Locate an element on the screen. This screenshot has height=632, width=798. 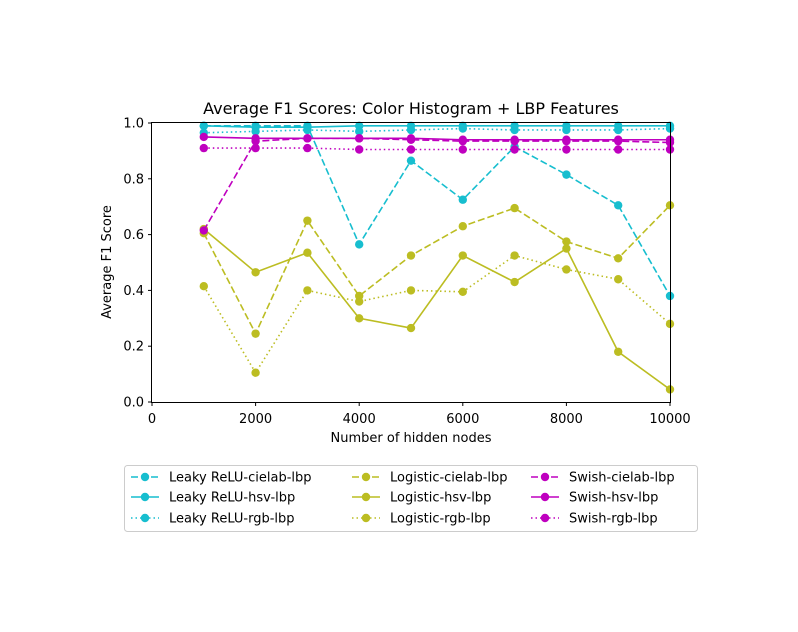
x-tick-label: 4000 is located at coordinates (359, 419).